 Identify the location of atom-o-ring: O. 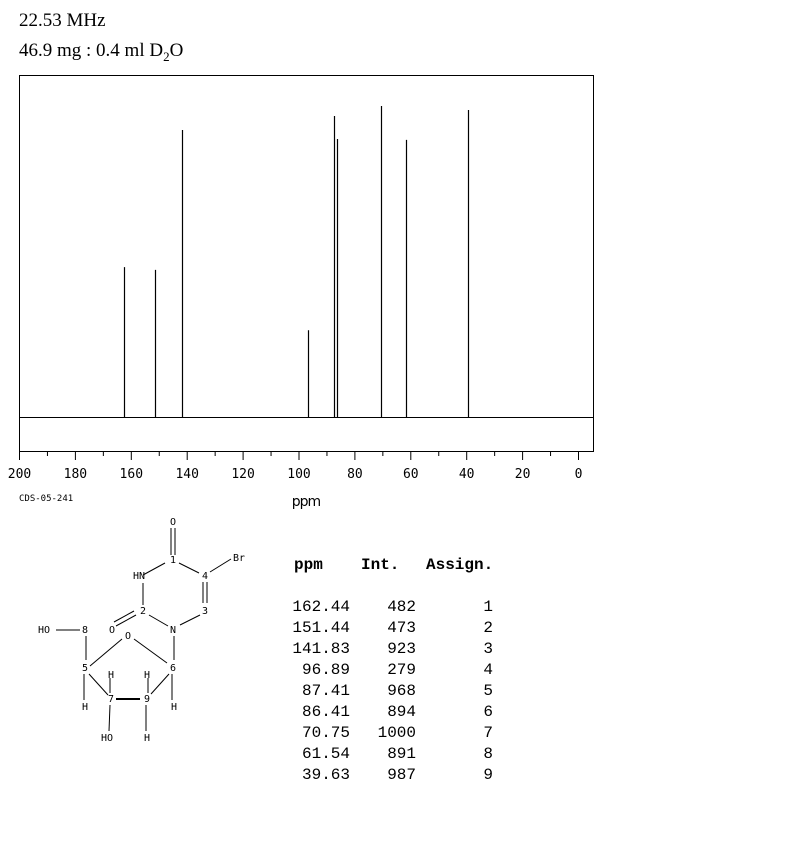
(128, 636).